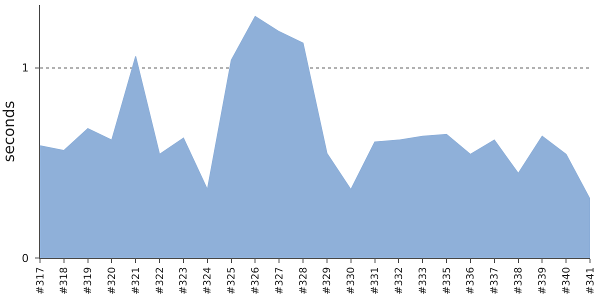 The width and height of the screenshot is (600, 300). What do you see at coordinates (566, 280) in the screenshot?
I see `x-tick-label: #340` at bounding box center [566, 280].